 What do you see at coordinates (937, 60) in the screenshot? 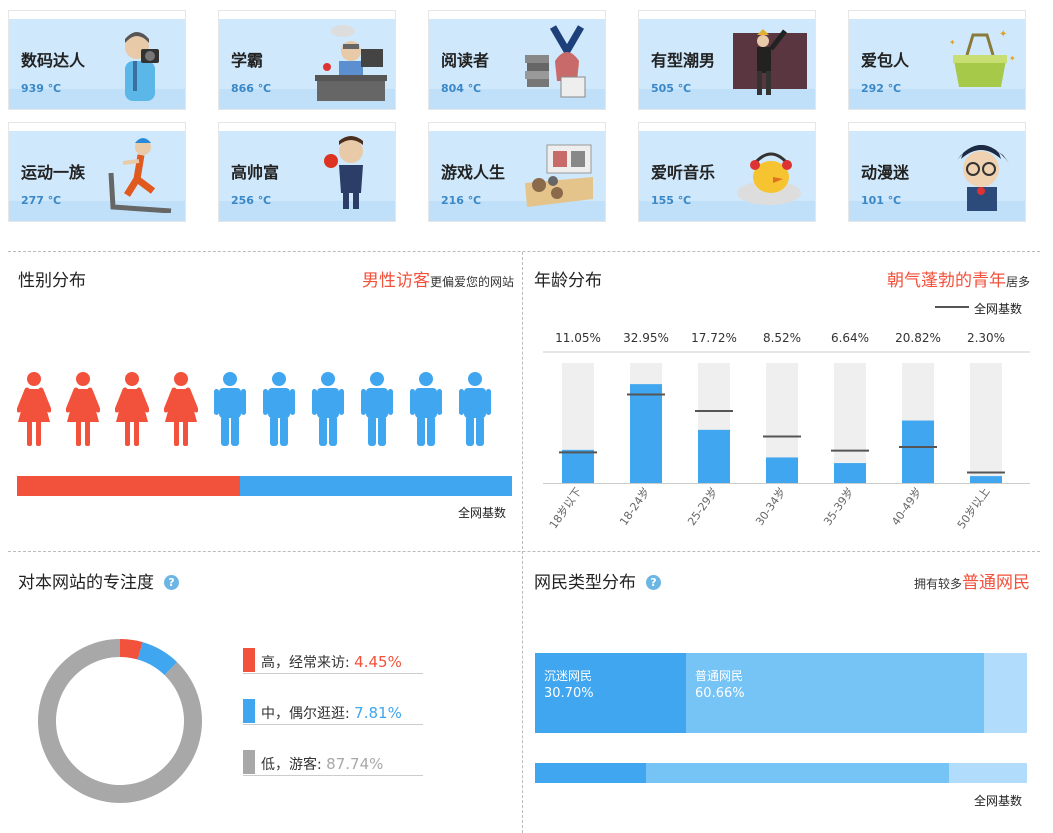
I see `interest-card: 爱包人 292 ℃ ✦ ✦ ✦` at bounding box center [937, 60].